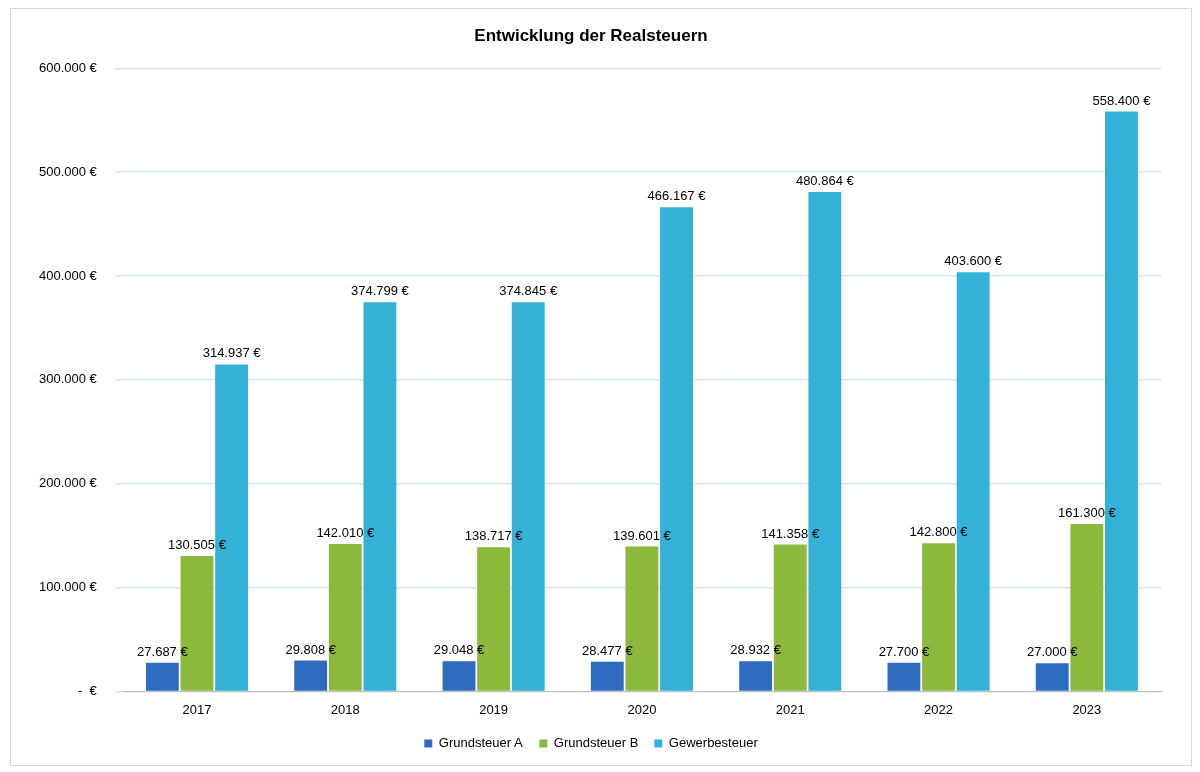  I want to click on y-tick-label: 300.000 €, so click(68, 379).